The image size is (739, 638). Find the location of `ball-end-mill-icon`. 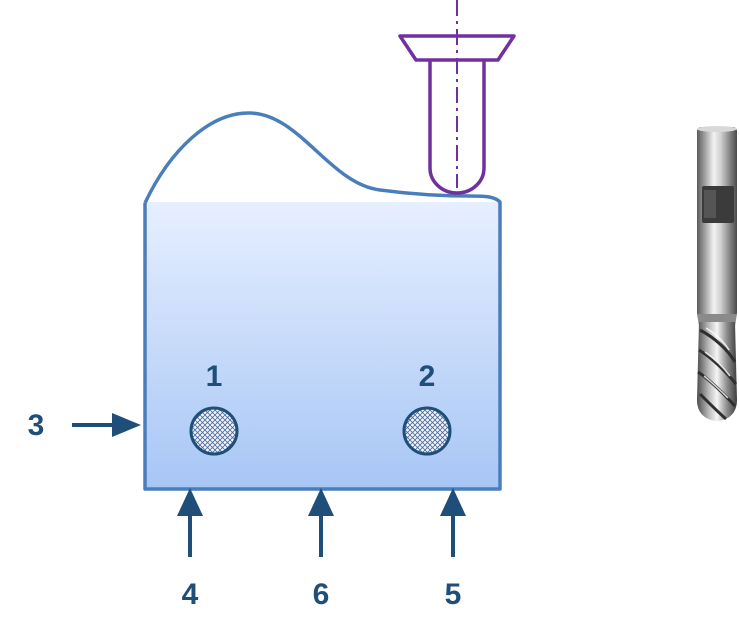

ball-end-mill-icon is located at coordinates (457, 97).